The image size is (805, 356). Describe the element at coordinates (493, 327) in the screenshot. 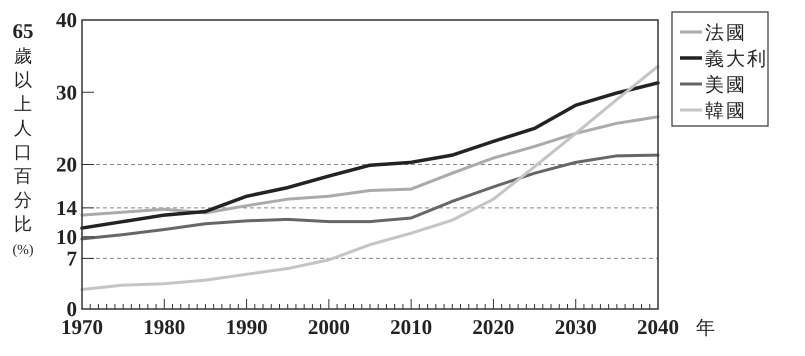

I see `x-tick-label: 2020` at that location.